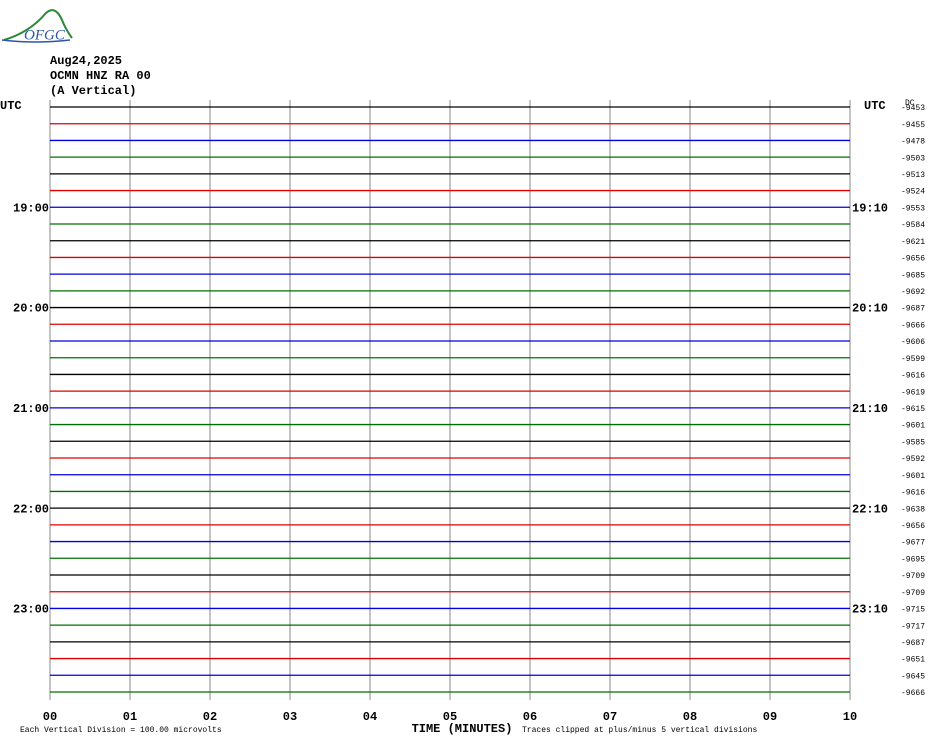  What do you see at coordinates (913, 225) in the screenshot?
I see `dc-offset: -9584` at bounding box center [913, 225].